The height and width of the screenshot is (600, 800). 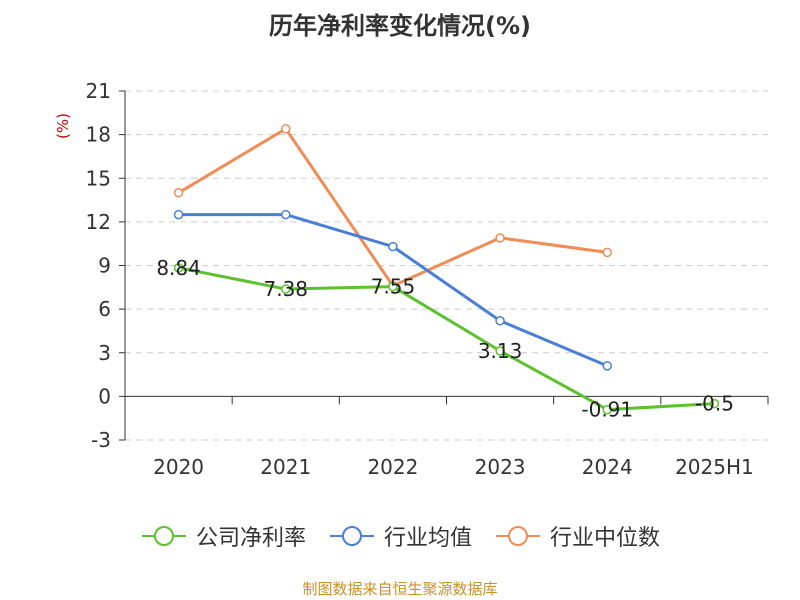 I want to click on source-note: 制图数据来自恒生聚源数据库, so click(x=400, y=588).